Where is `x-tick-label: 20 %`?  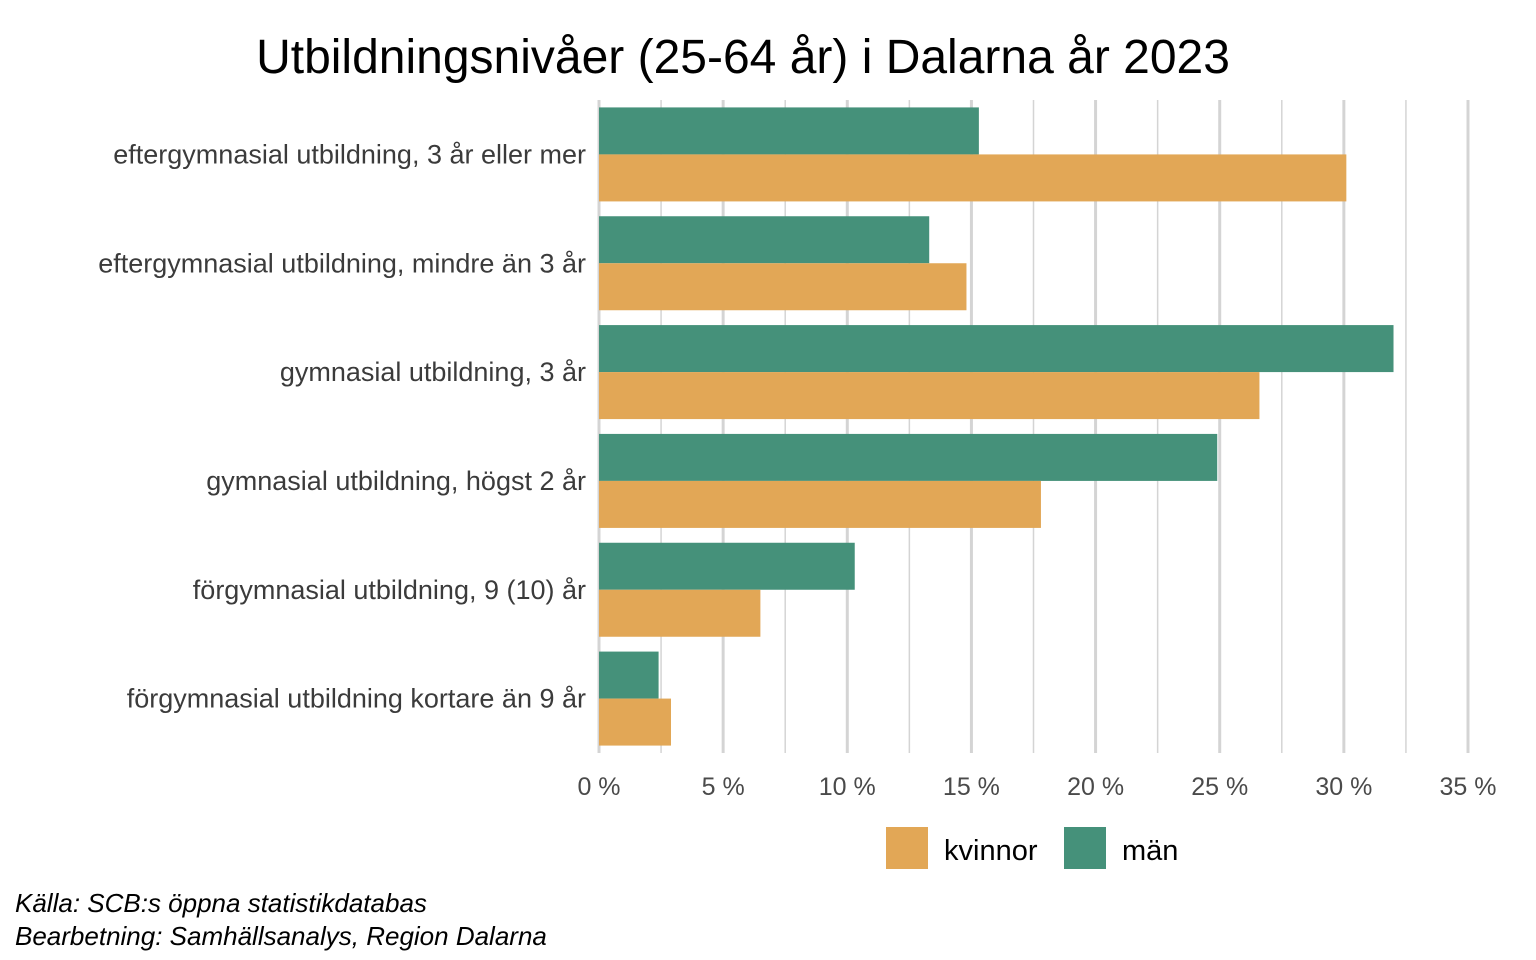 x-tick-label: 20 % is located at coordinates (1095, 787).